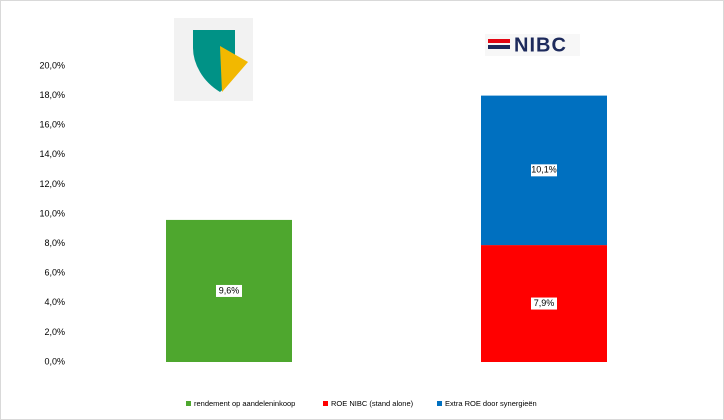  I want to click on nibc-logo, so click(532, 45).